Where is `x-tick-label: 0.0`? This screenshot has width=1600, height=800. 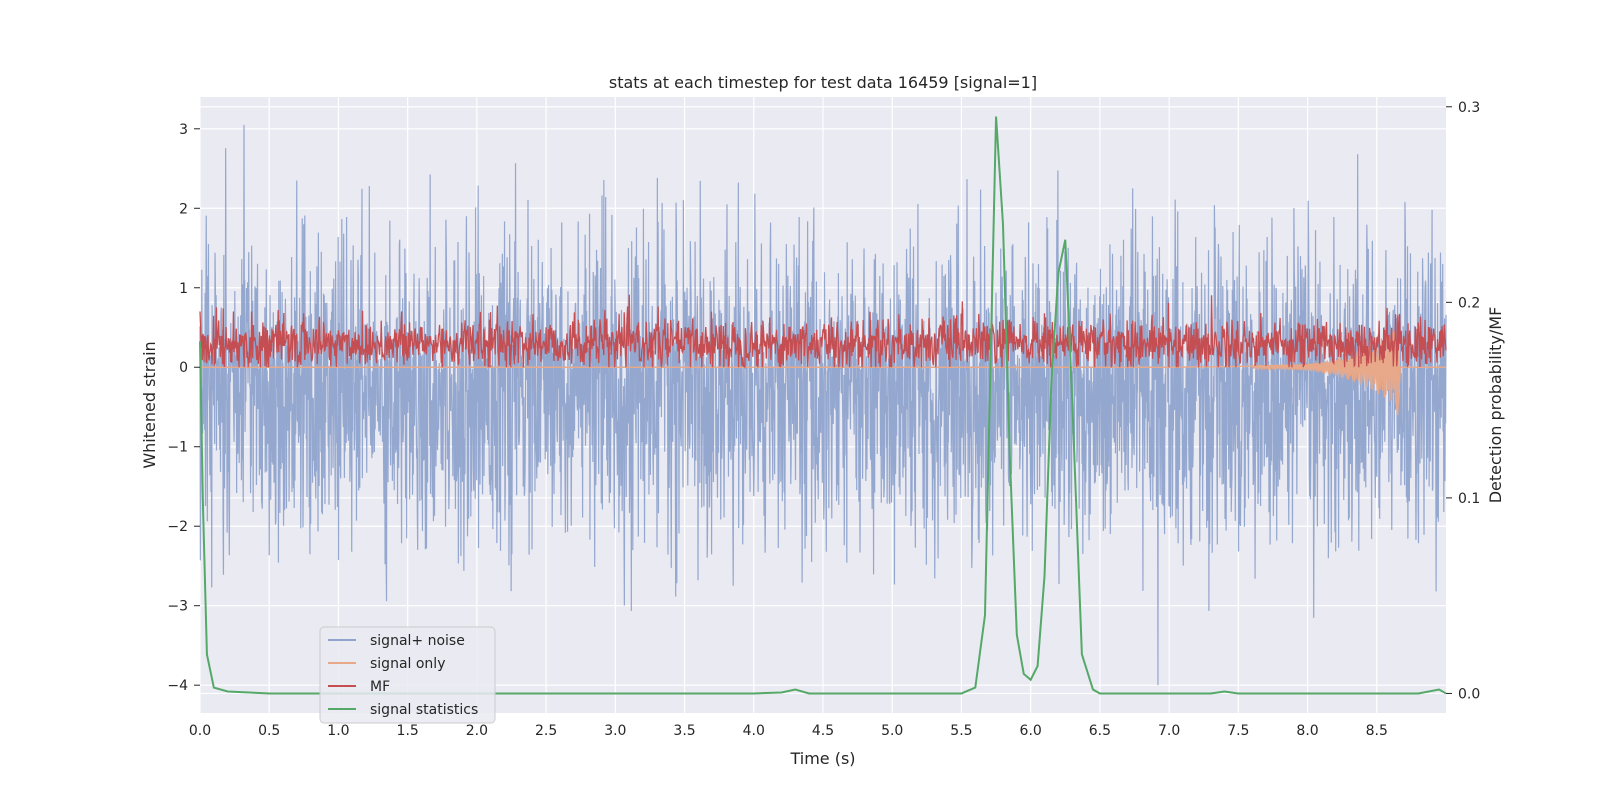
x-tick-label: 0.0 is located at coordinates (200, 731).